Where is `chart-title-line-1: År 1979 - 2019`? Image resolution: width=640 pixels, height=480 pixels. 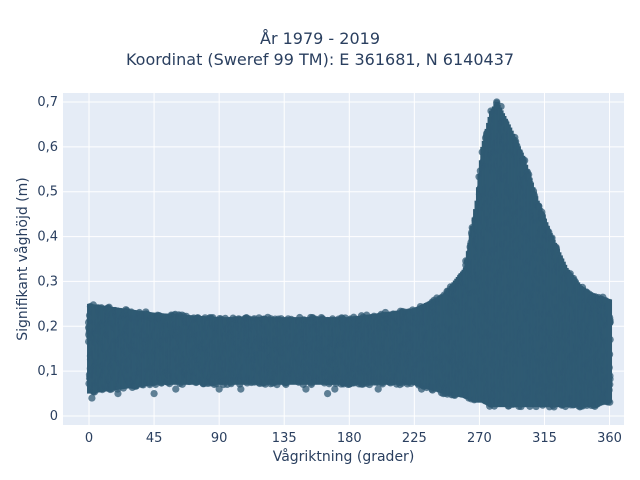 chart-title-line-1: År 1979 - 2019 is located at coordinates (320, 38).